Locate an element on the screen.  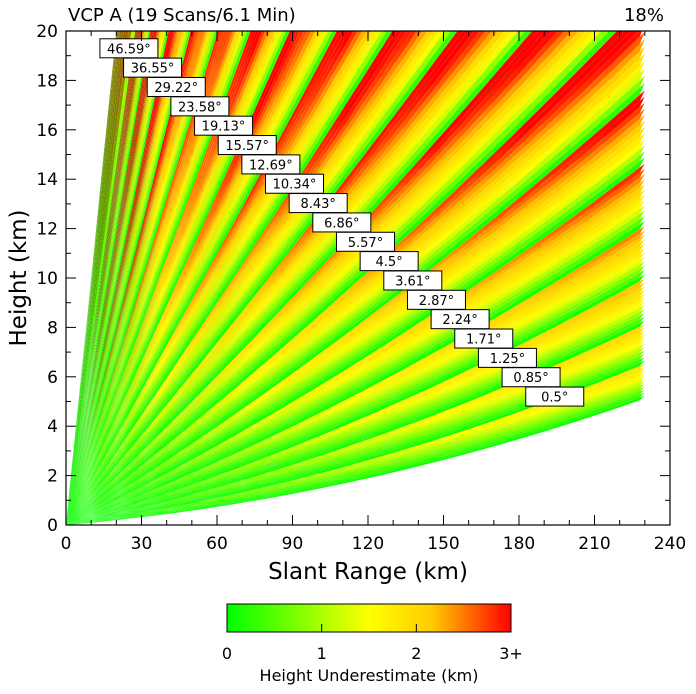
x-tick-label: 120 is located at coordinates (368, 544).